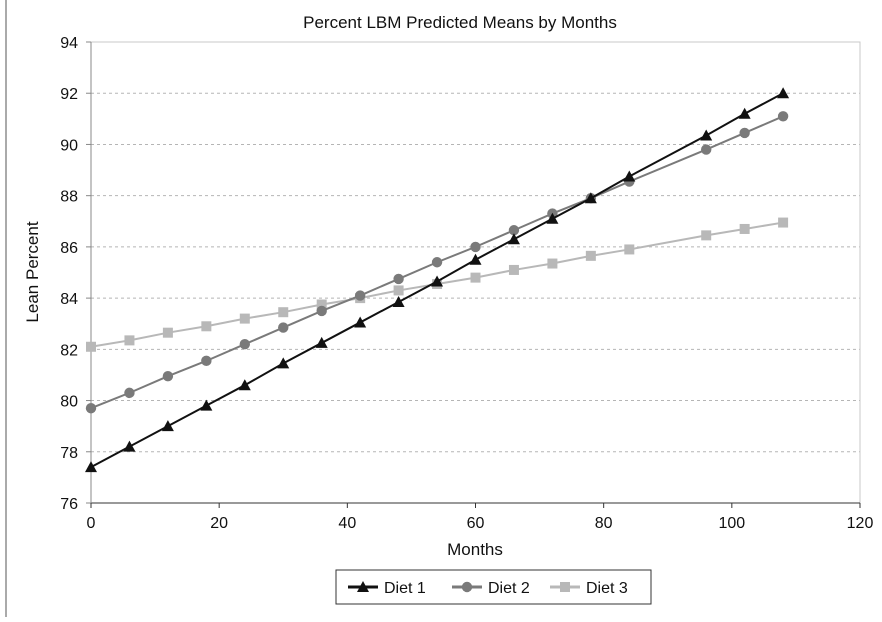 Image resolution: width=882 pixels, height=622 pixels. I want to click on x-tick-label: 80, so click(604, 523).